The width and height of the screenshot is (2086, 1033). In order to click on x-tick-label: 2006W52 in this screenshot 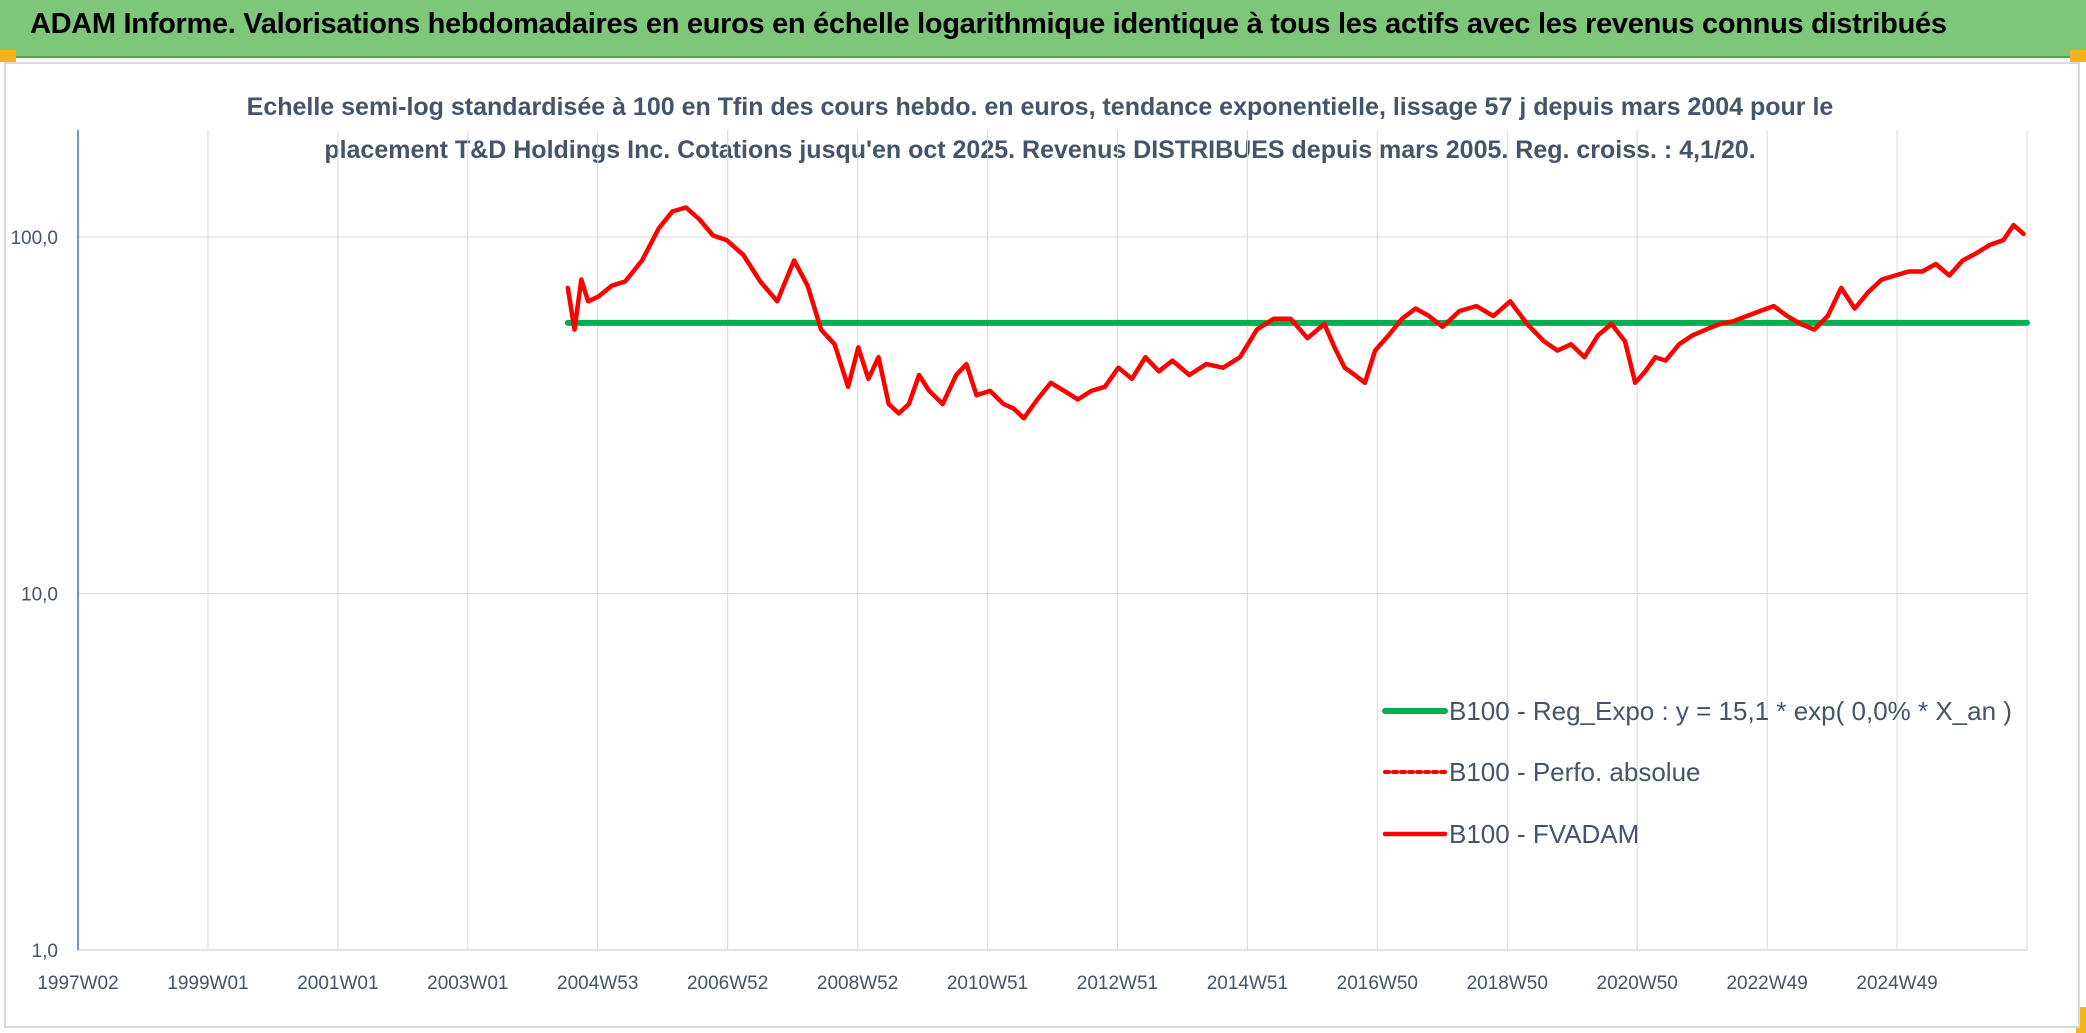, I will do `click(727, 983)`.